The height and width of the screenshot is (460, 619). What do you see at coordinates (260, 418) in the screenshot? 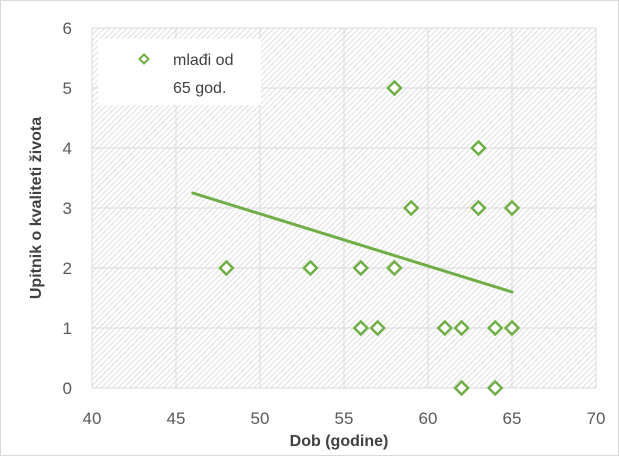
I see `x-tick-label: 50` at bounding box center [260, 418].